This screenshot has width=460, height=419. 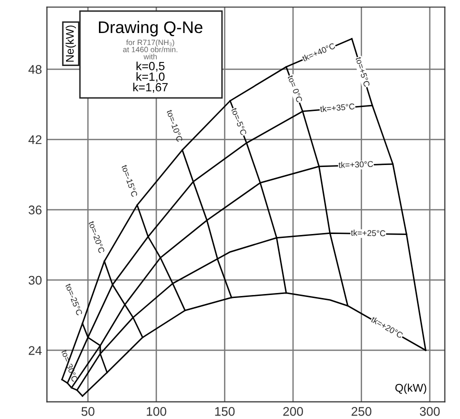 What do you see at coordinates (430, 411) in the screenshot?
I see `x-tick-label: 300` at bounding box center [430, 411].